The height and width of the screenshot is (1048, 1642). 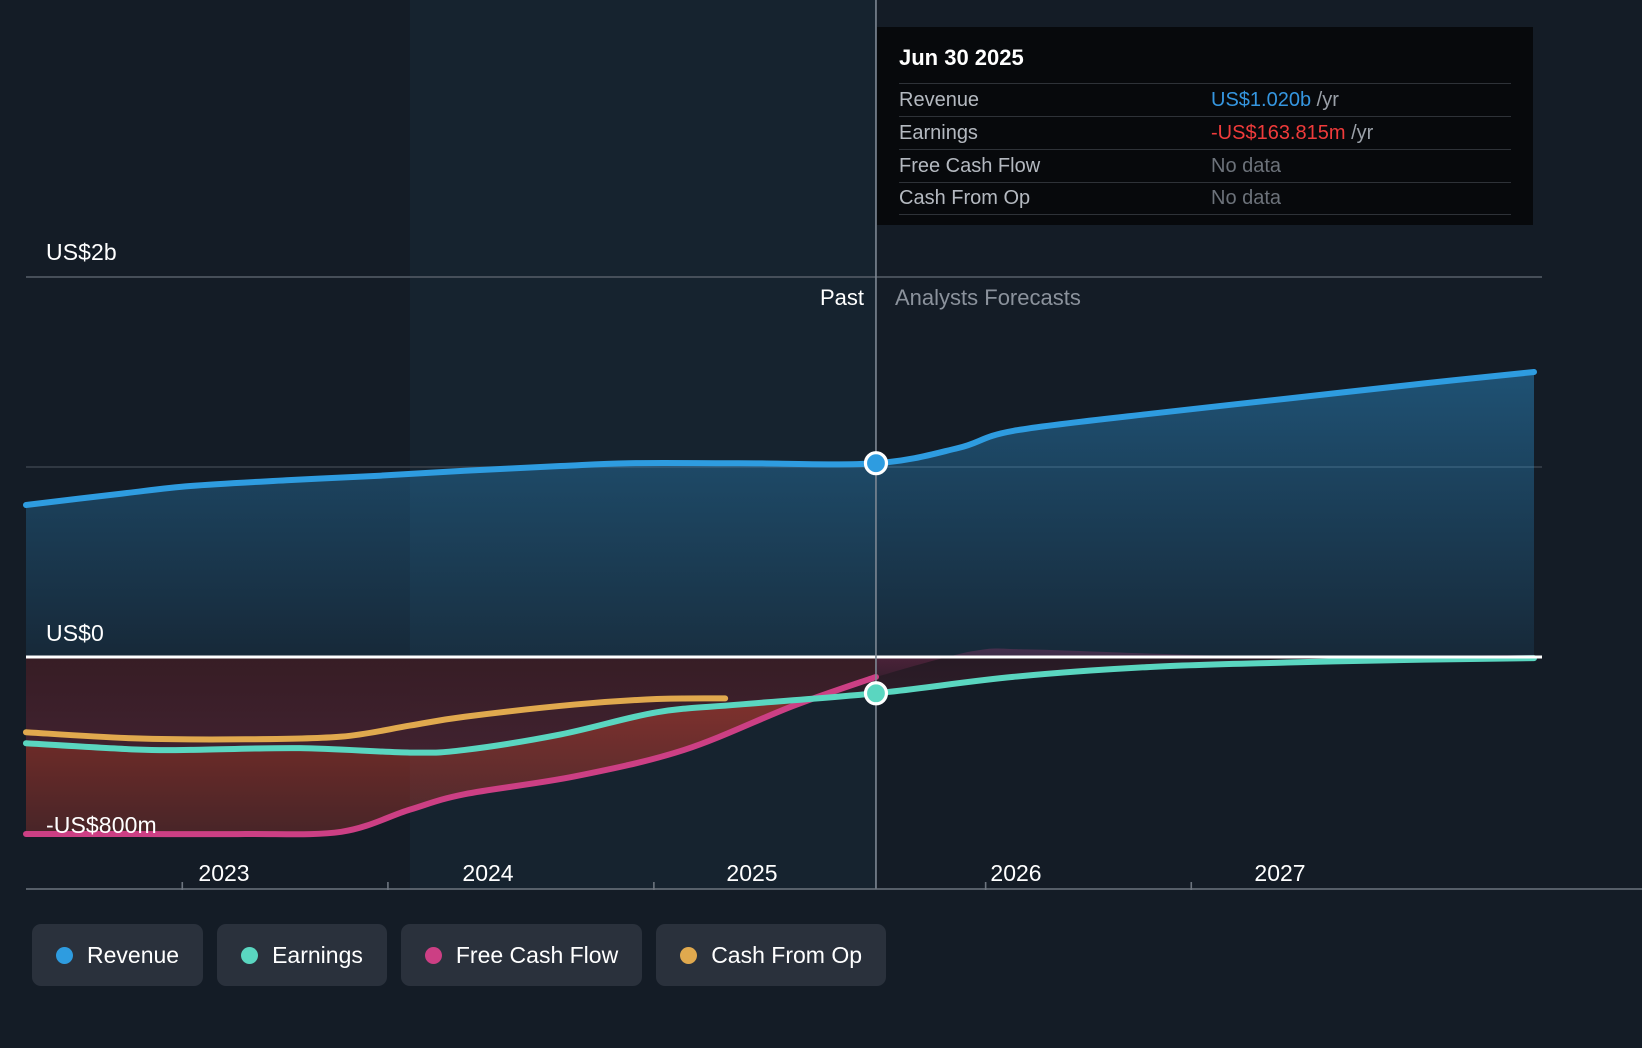 I want to click on tooltip-value-number: -US$163.815m, so click(x=1278, y=132).